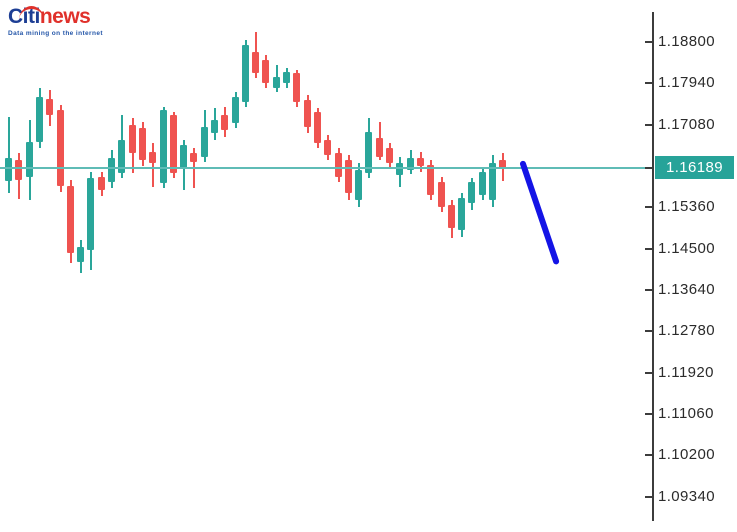 This screenshot has height=532, width=737. What do you see at coordinates (687, 124) in the screenshot?
I see `tick-label: 1.17080` at bounding box center [687, 124].